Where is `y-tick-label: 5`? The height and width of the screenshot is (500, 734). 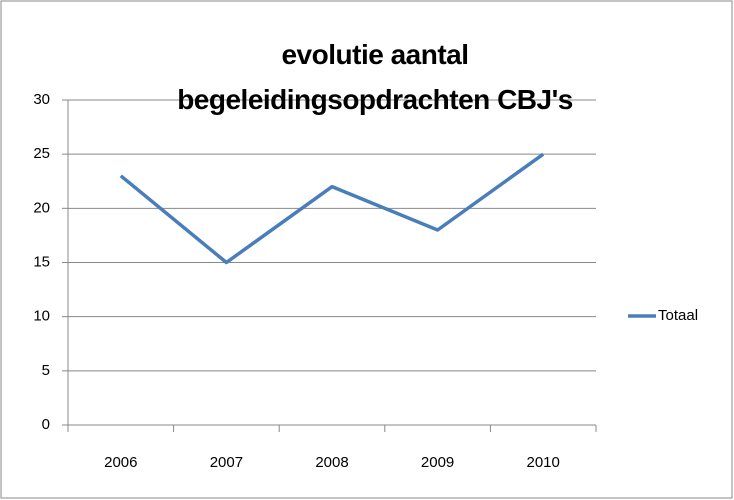
y-tick-label: 5 is located at coordinates (46, 370).